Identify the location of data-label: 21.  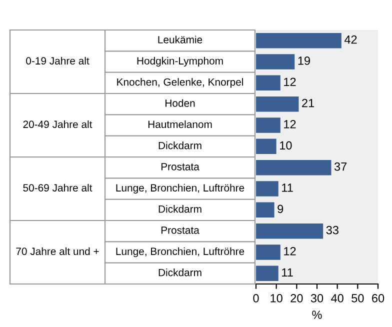
(308, 103).